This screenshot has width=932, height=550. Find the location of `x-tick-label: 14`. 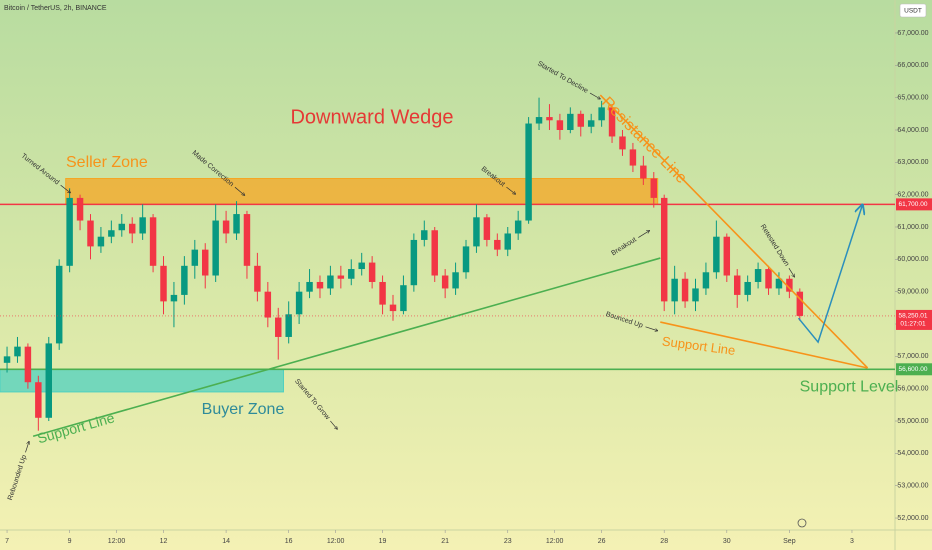

x-tick-label: 14 is located at coordinates (226, 541).